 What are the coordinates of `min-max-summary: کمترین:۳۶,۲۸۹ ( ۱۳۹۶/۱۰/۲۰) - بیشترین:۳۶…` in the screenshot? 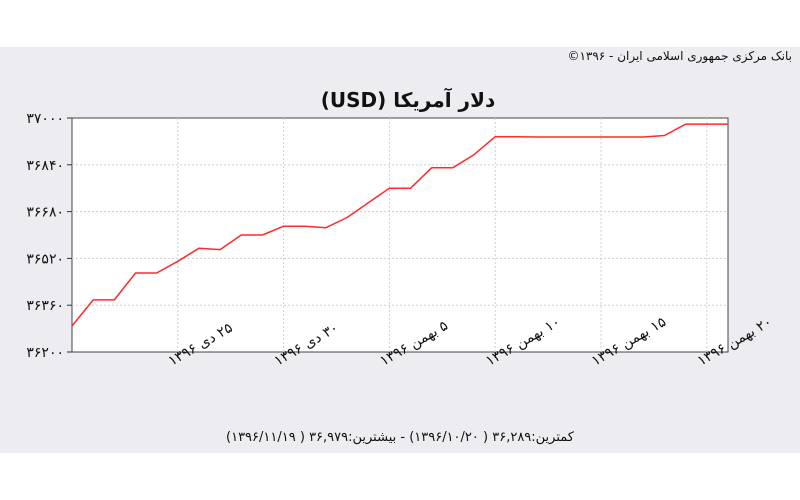 It's located at (400, 437).